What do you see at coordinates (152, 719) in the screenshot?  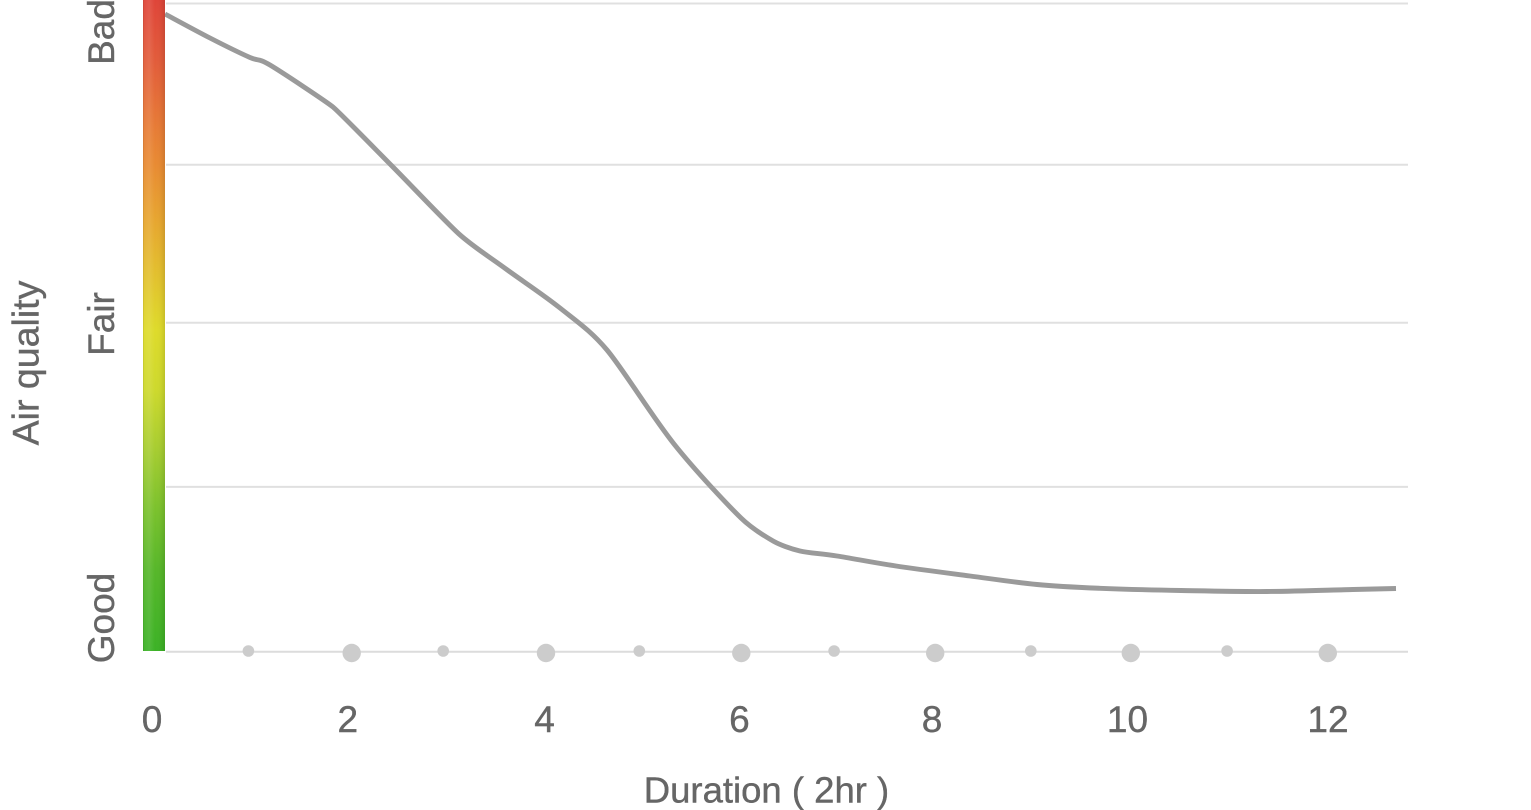 I see `svg-text: 0` at bounding box center [152, 719].